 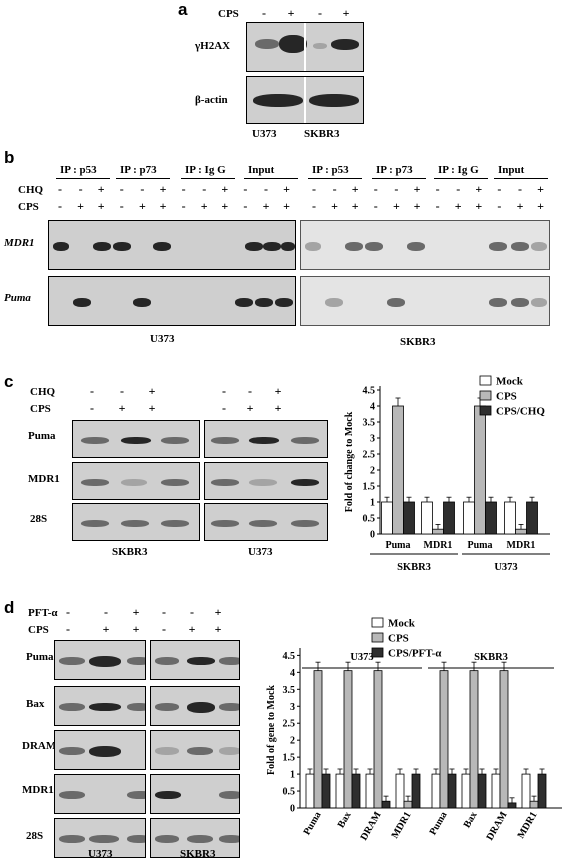 What do you see at coordinates (471, 820) in the screenshot?
I see `x-tick-label: Bax` at bounding box center [471, 820].